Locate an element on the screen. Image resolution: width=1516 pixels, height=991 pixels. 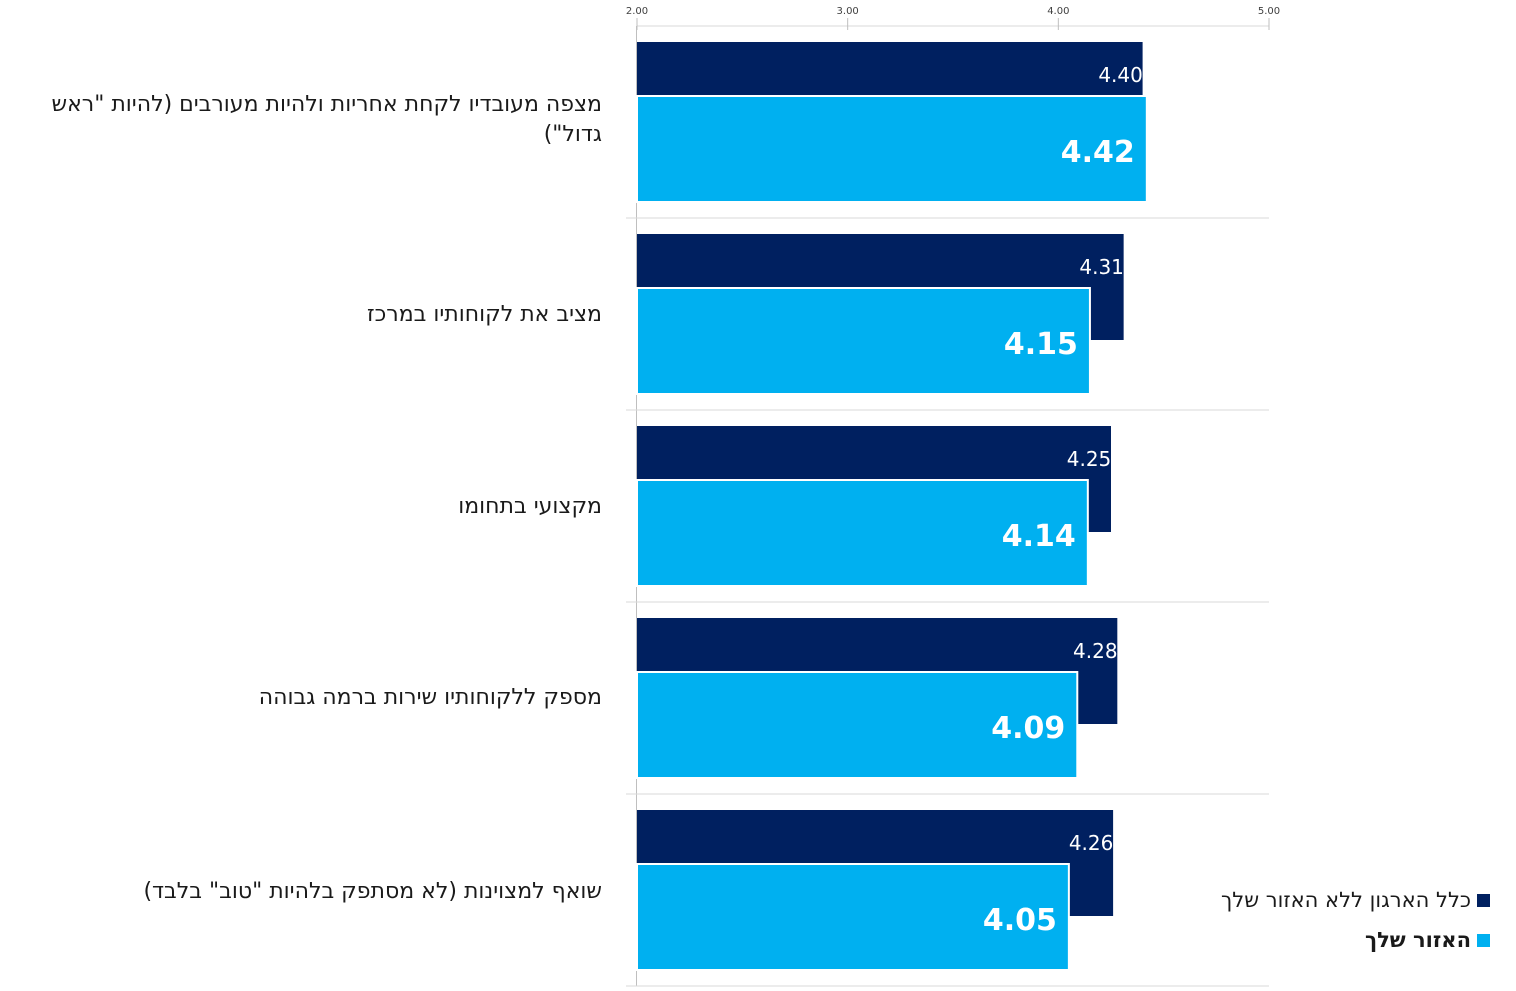
data-label-your-area: 4.09 is located at coordinates (1028, 728).